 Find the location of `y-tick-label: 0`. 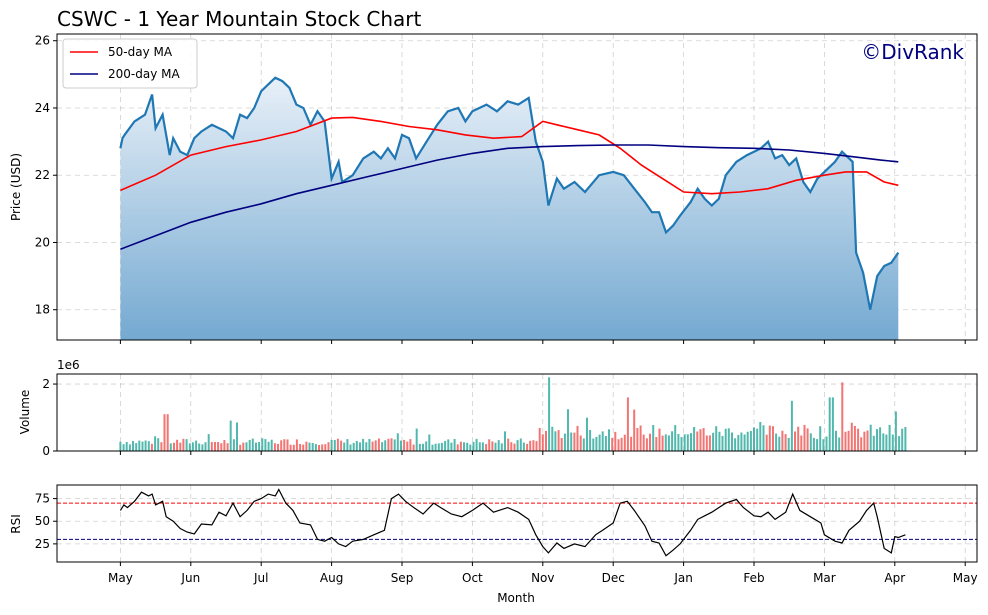

y-tick-label: 0 is located at coordinates (46, 451).